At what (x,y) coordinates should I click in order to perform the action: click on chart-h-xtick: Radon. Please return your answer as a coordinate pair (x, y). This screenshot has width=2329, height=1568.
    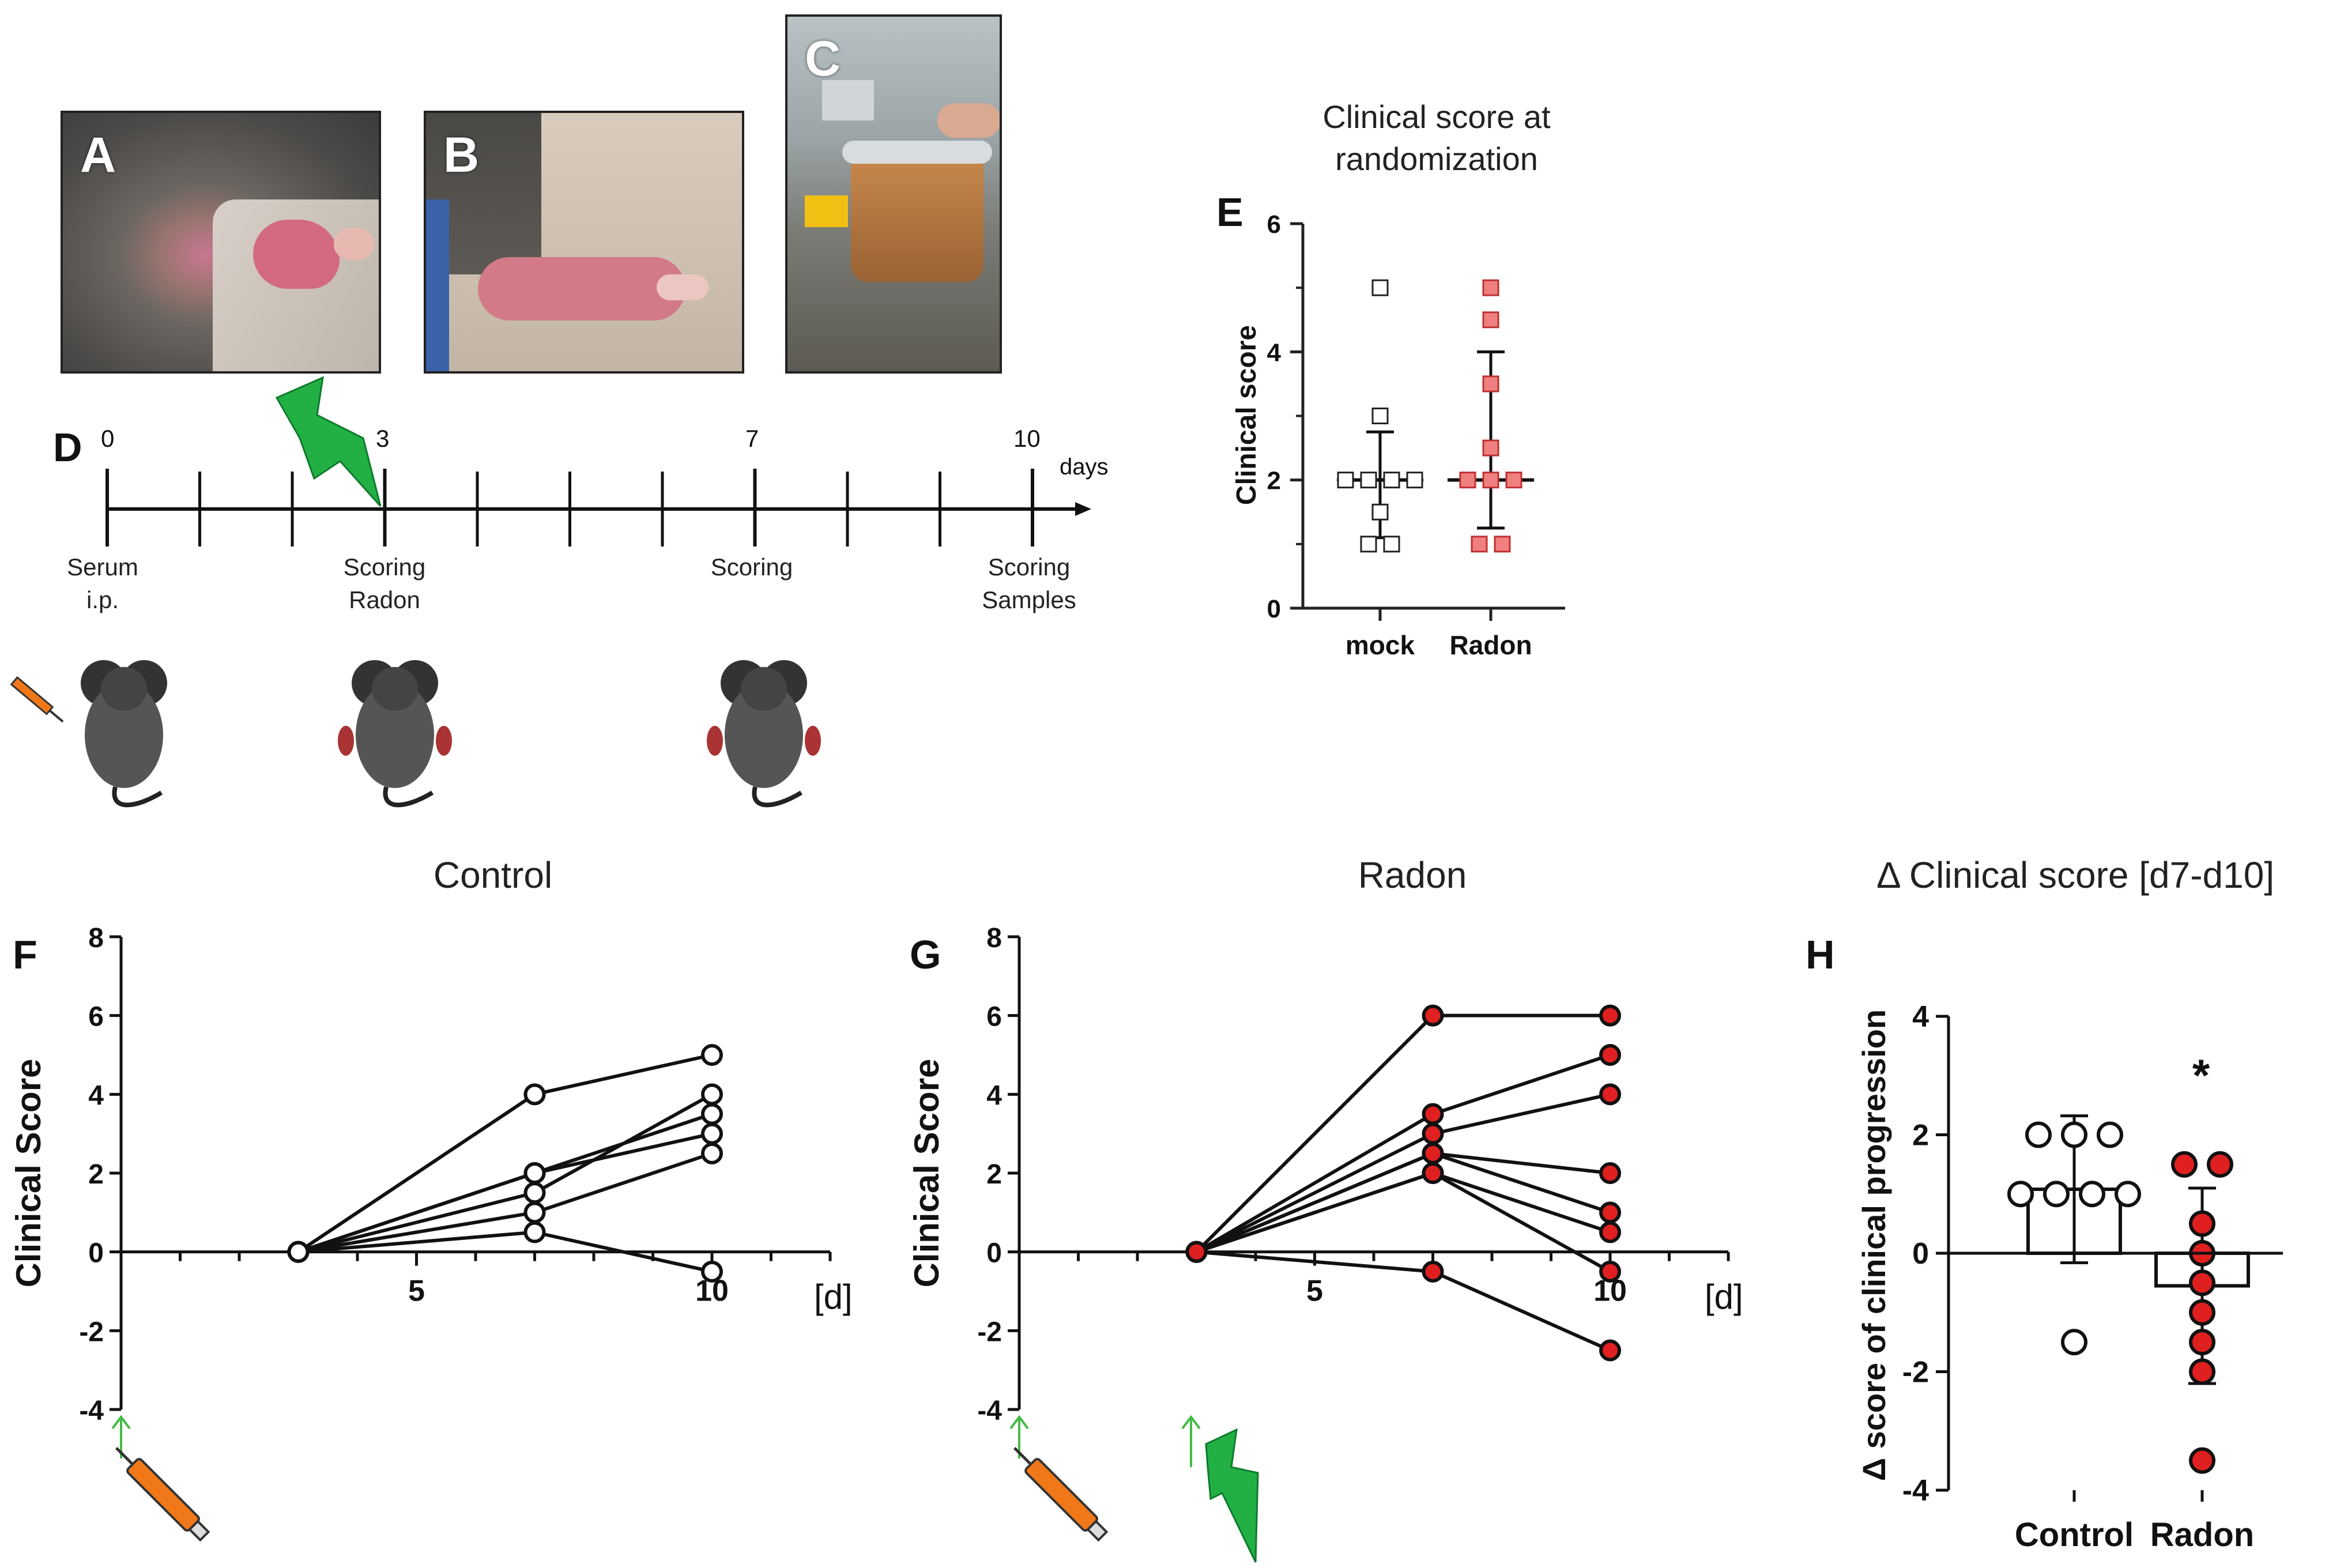
    Looking at the image, I should click on (2202, 1535).